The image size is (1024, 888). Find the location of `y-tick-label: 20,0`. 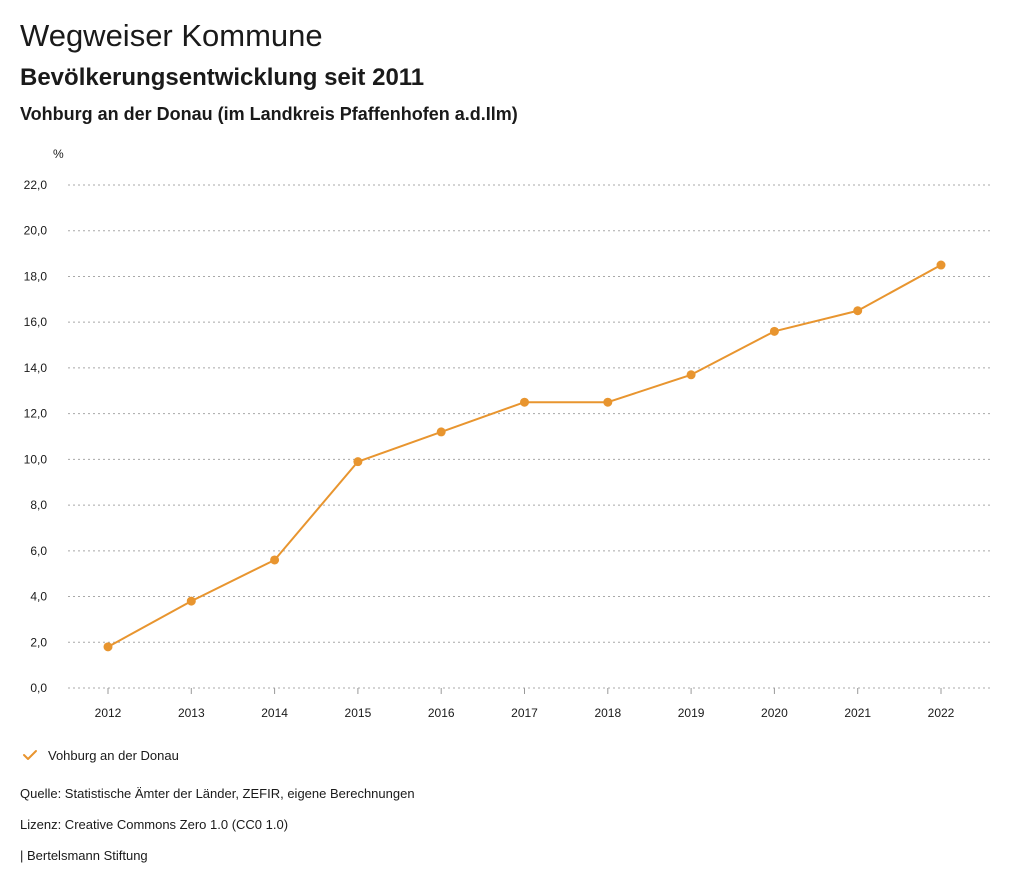

y-tick-label: 20,0 is located at coordinates (36, 231).